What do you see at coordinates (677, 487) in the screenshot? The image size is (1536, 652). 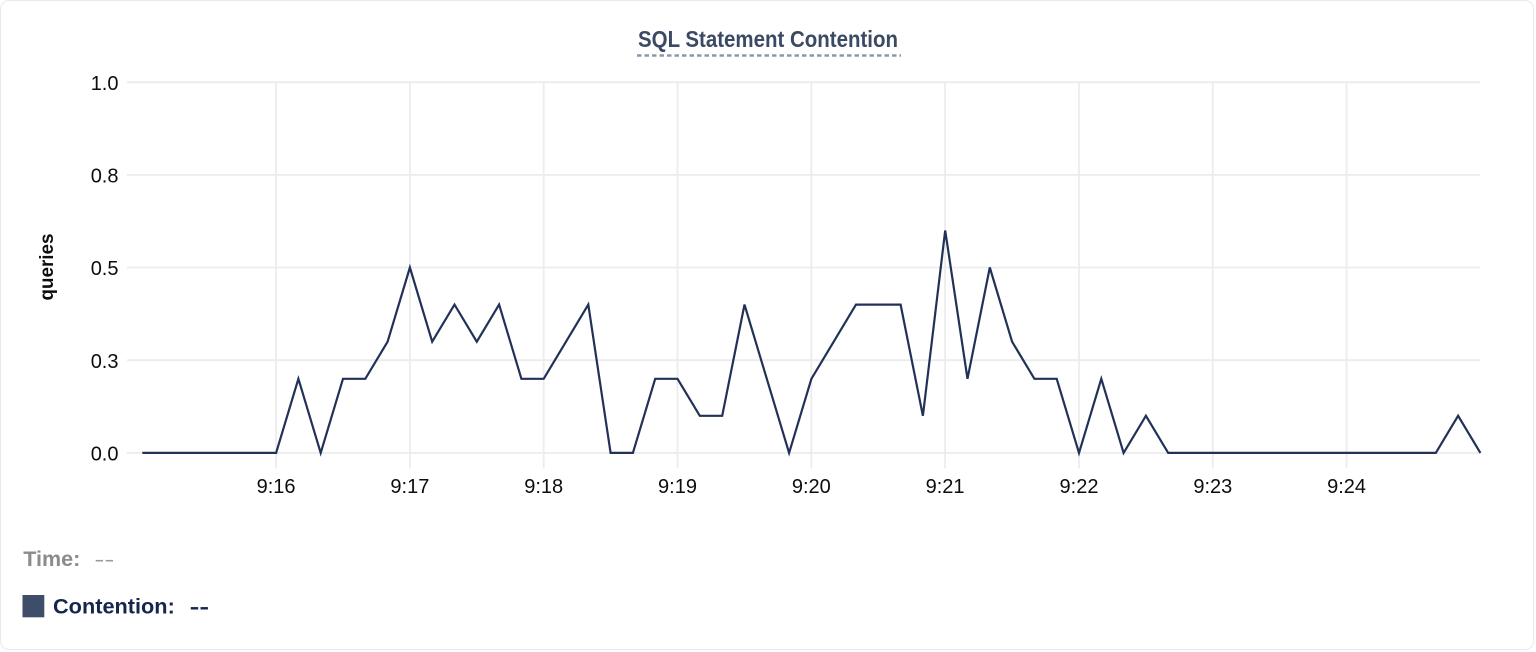 I see `svg-text: 9:19` at bounding box center [677, 487].